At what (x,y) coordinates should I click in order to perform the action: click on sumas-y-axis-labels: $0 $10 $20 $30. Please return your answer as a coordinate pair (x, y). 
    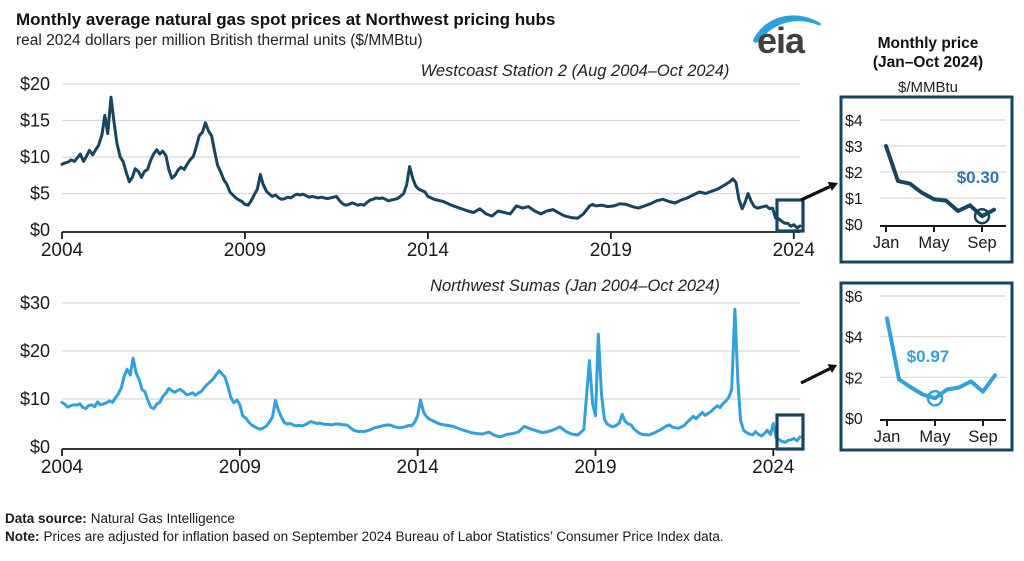
    Looking at the image, I should click on (35, 375).